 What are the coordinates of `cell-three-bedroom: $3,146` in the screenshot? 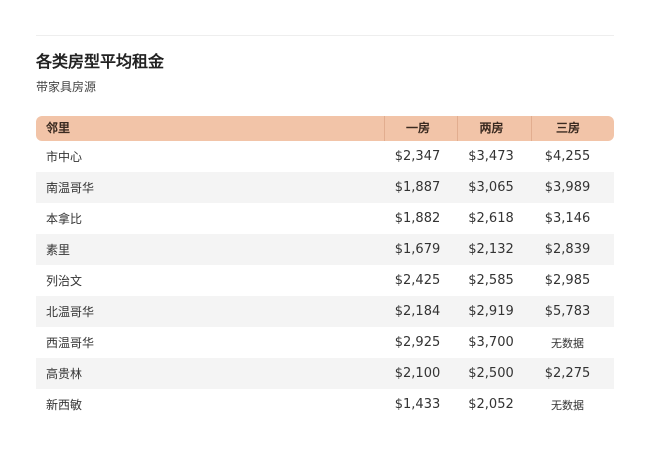 It's located at (567, 218).